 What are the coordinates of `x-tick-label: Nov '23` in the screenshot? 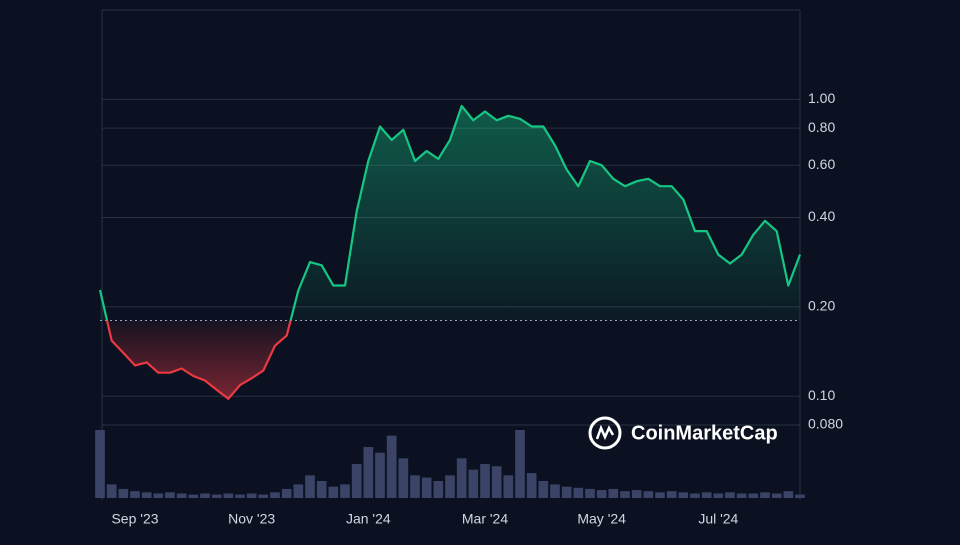 It's located at (251, 519).